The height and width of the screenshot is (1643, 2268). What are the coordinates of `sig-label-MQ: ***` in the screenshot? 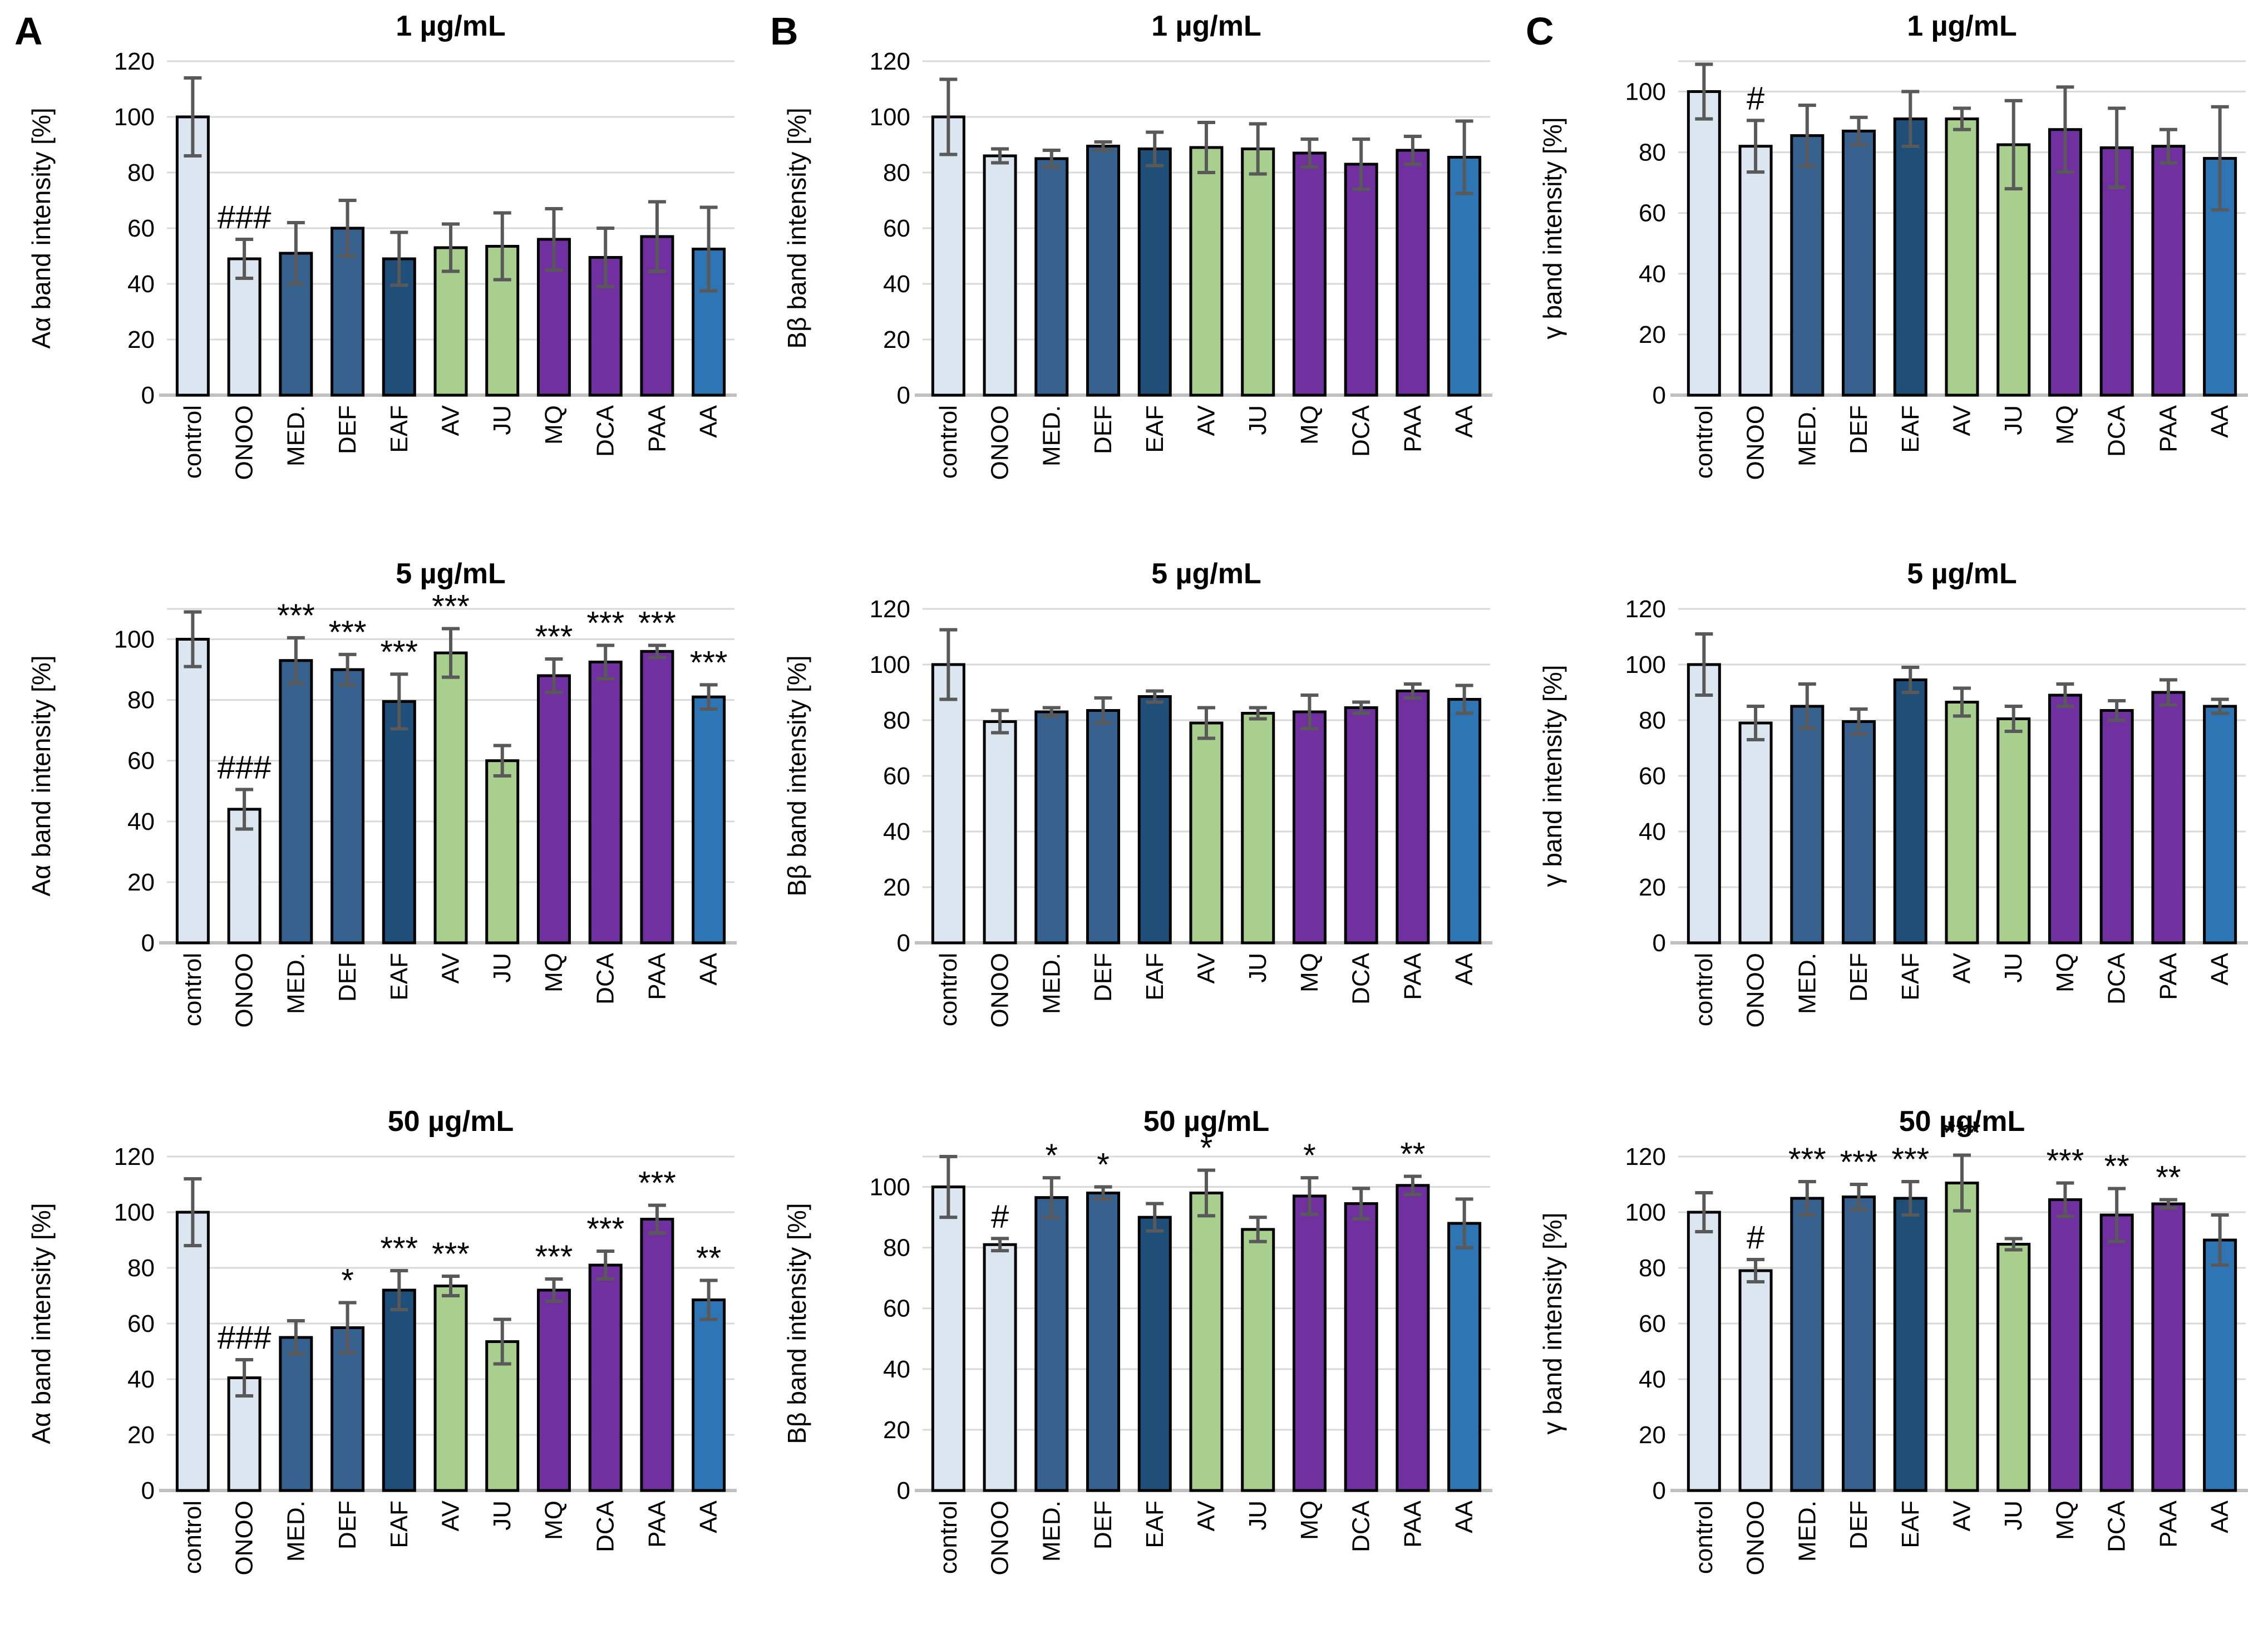 It's located at (554, 1257).